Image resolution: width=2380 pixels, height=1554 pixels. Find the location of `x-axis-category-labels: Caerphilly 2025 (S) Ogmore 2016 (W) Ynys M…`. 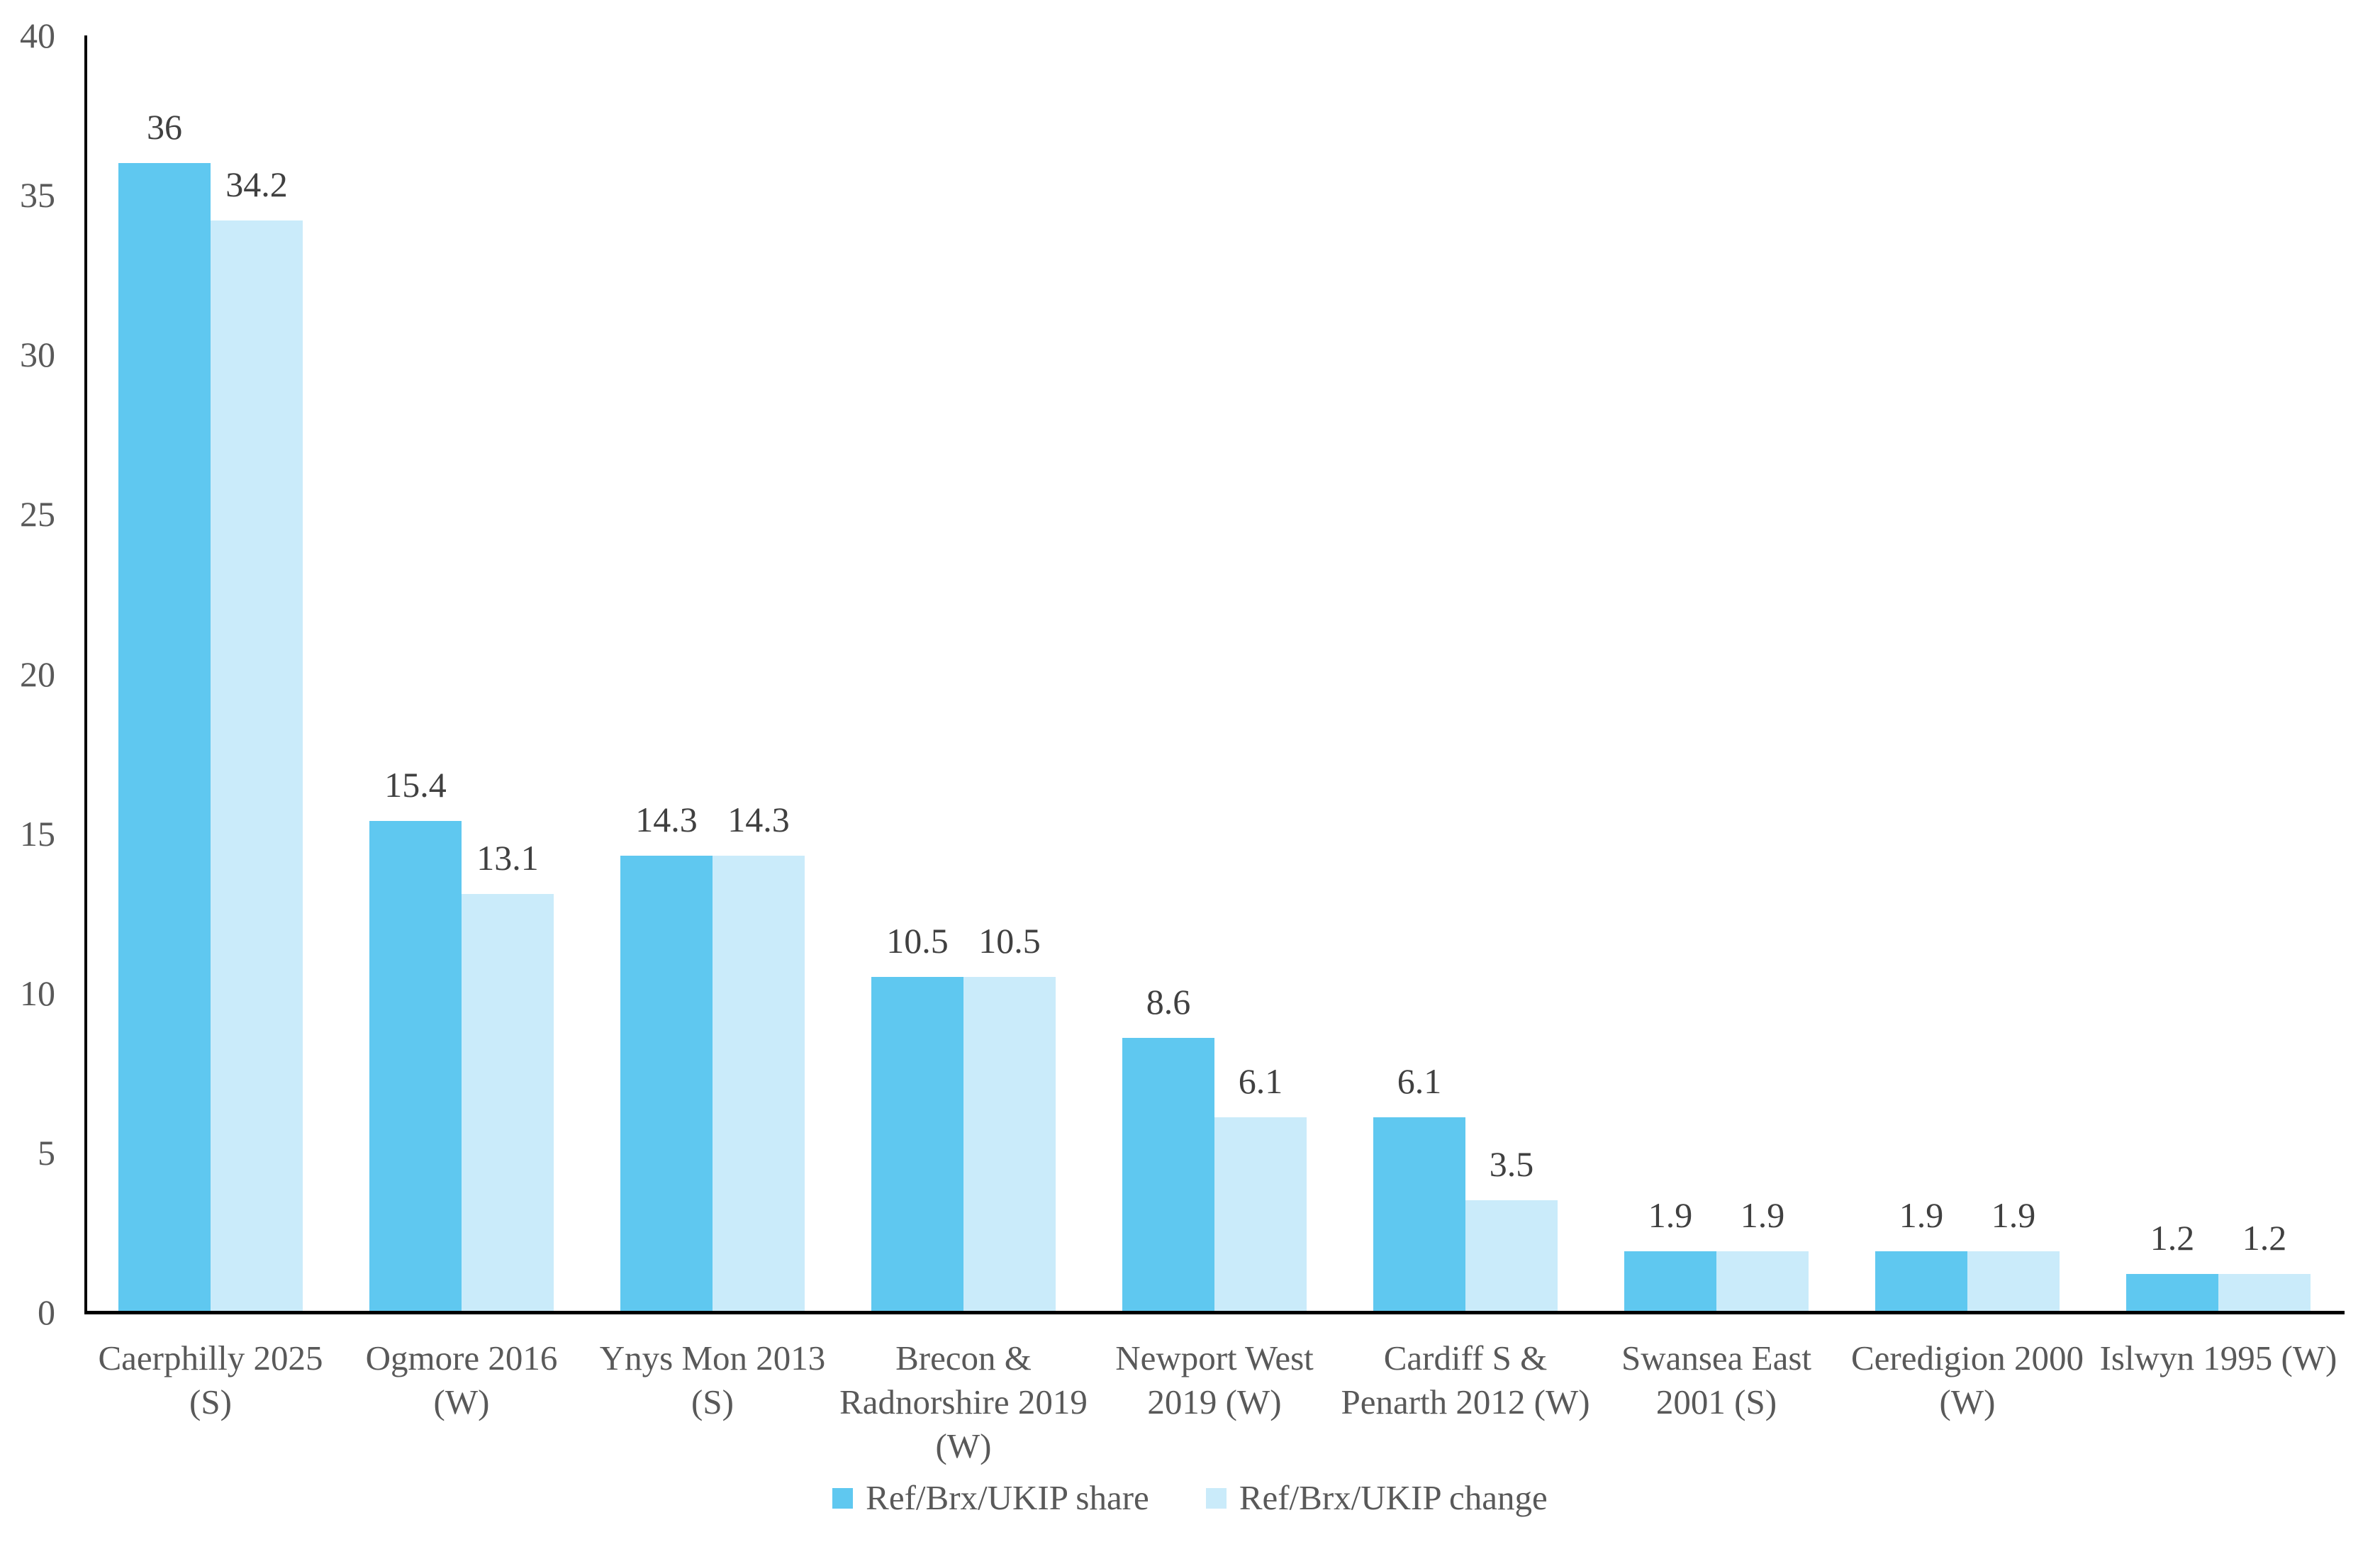

x-axis-category-labels: Caerphilly 2025 (S) Ogmore 2016 (W) Ynys M… is located at coordinates (1215, 1421).